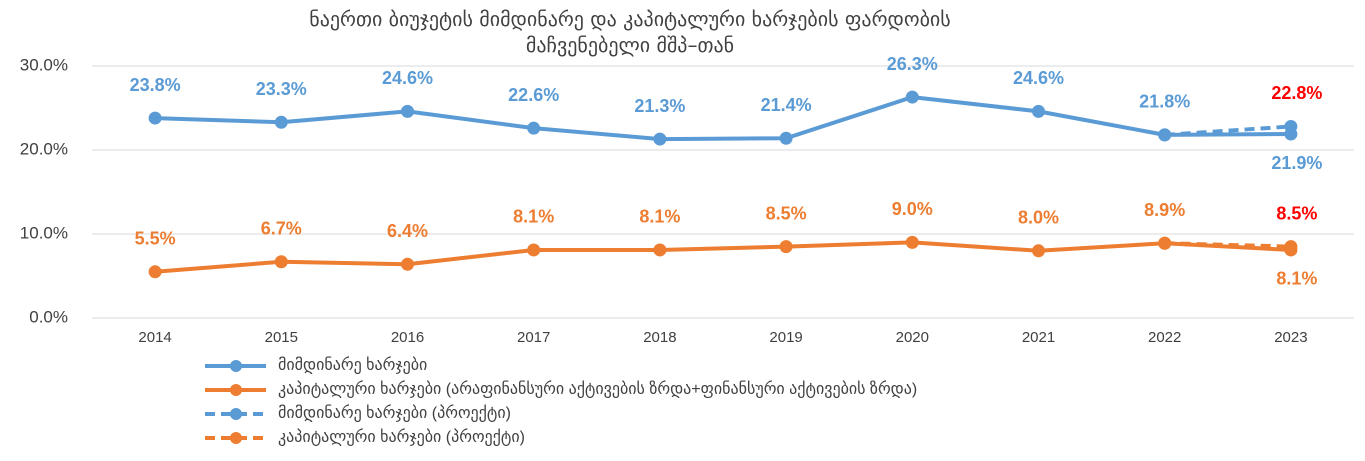 The height and width of the screenshot is (461, 1365). What do you see at coordinates (785, 337) in the screenshot?
I see `x-tick-label: 2019` at bounding box center [785, 337].